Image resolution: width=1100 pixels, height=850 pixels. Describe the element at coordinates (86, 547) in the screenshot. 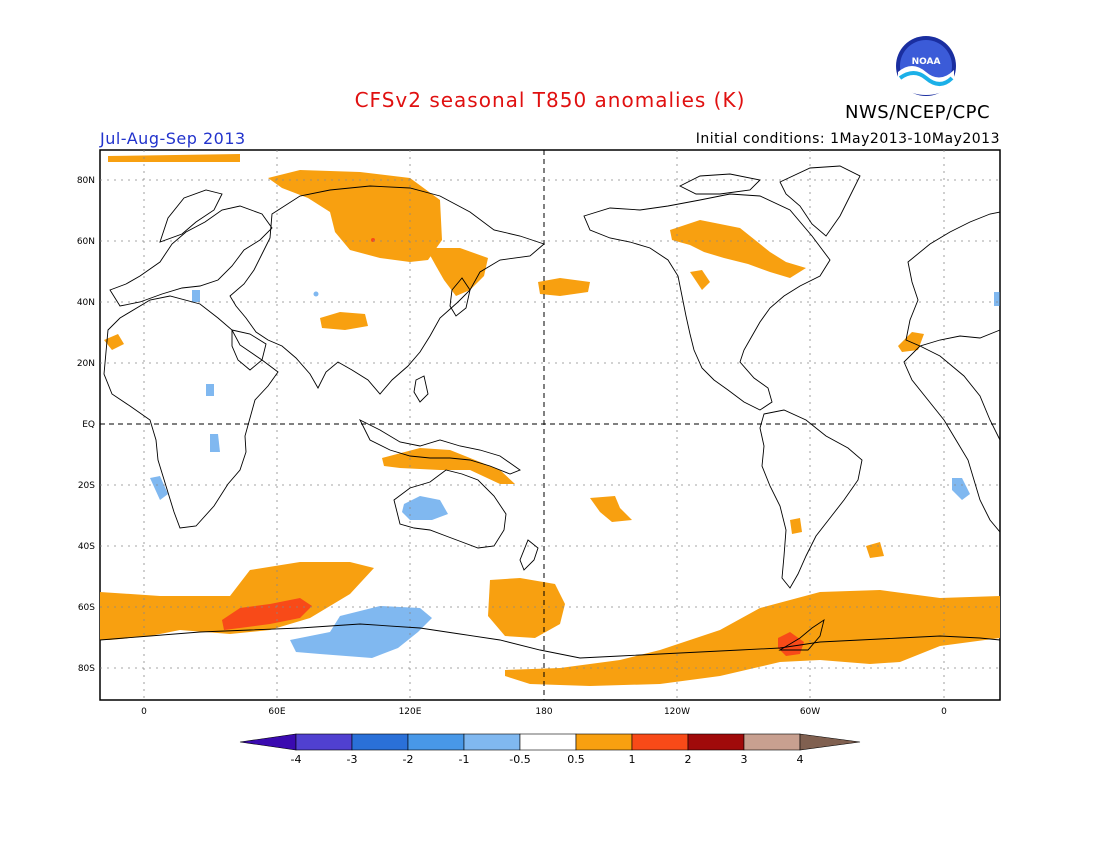

I see `lat-label-40s: 40S` at that location.